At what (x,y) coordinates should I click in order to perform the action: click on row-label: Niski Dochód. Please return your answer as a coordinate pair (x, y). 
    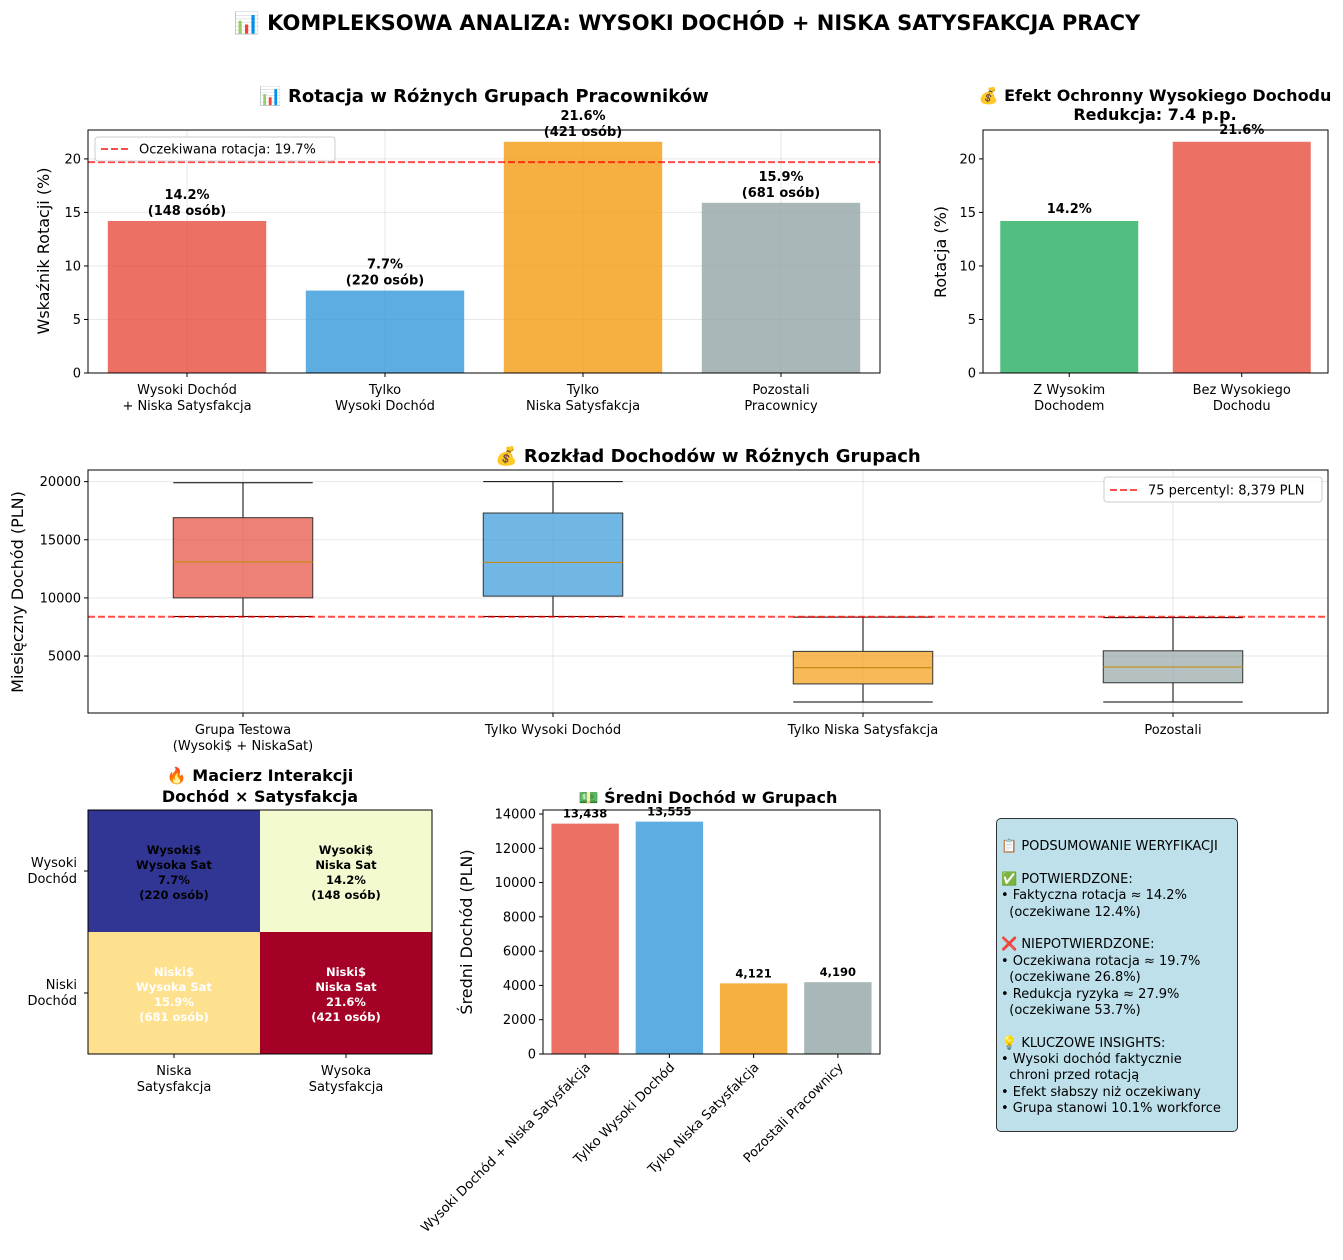
    Looking at the image, I should click on (52, 993).